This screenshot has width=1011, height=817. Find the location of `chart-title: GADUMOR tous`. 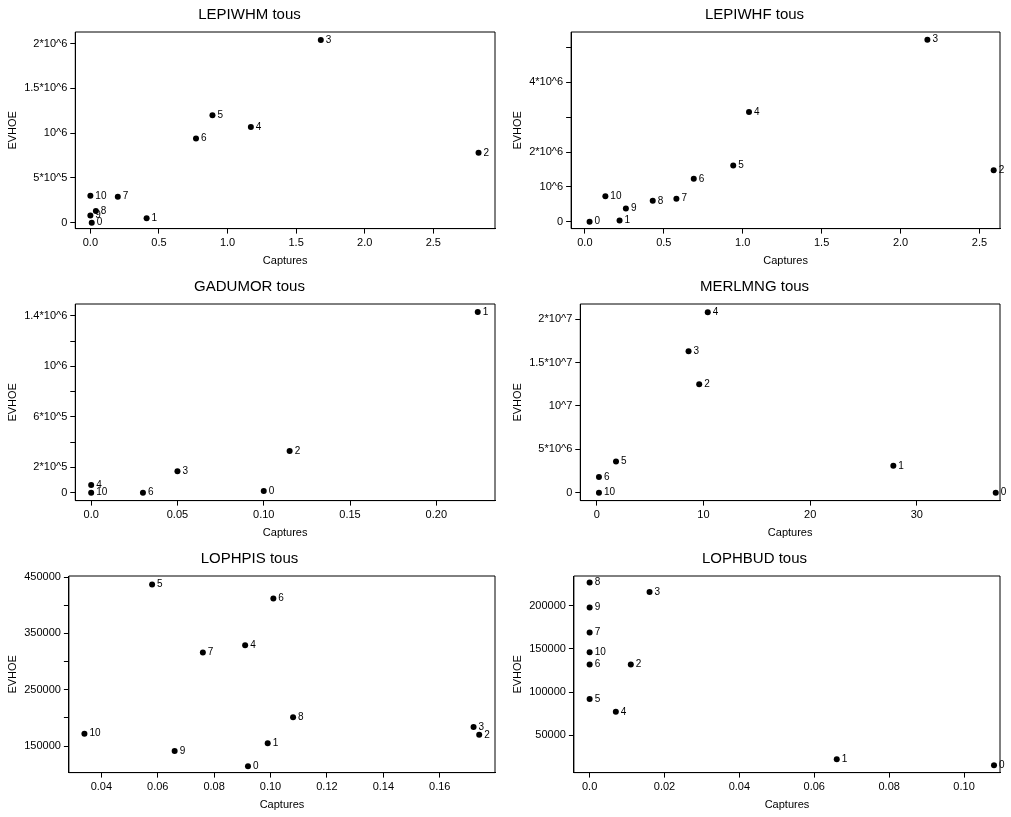

chart-title: GADUMOR tous is located at coordinates (249, 286).